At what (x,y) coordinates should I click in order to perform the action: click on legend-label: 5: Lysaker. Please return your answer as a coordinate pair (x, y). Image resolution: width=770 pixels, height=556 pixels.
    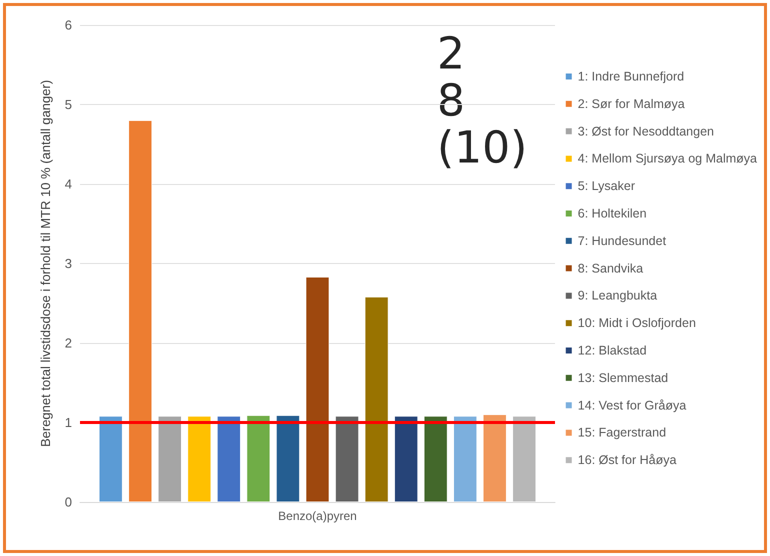
    Looking at the image, I should click on (606, 186).